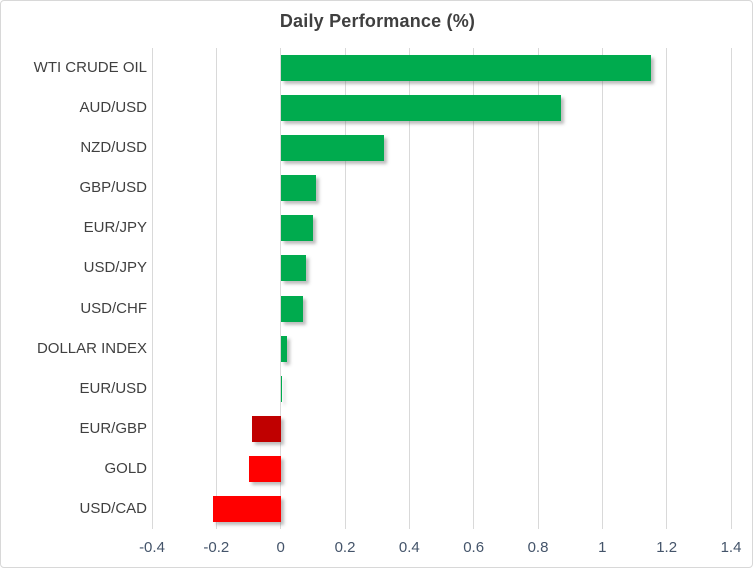 This screenshot has height=568, width=753. I want to click on x-tick-label: 0.2, so click(345, 547).